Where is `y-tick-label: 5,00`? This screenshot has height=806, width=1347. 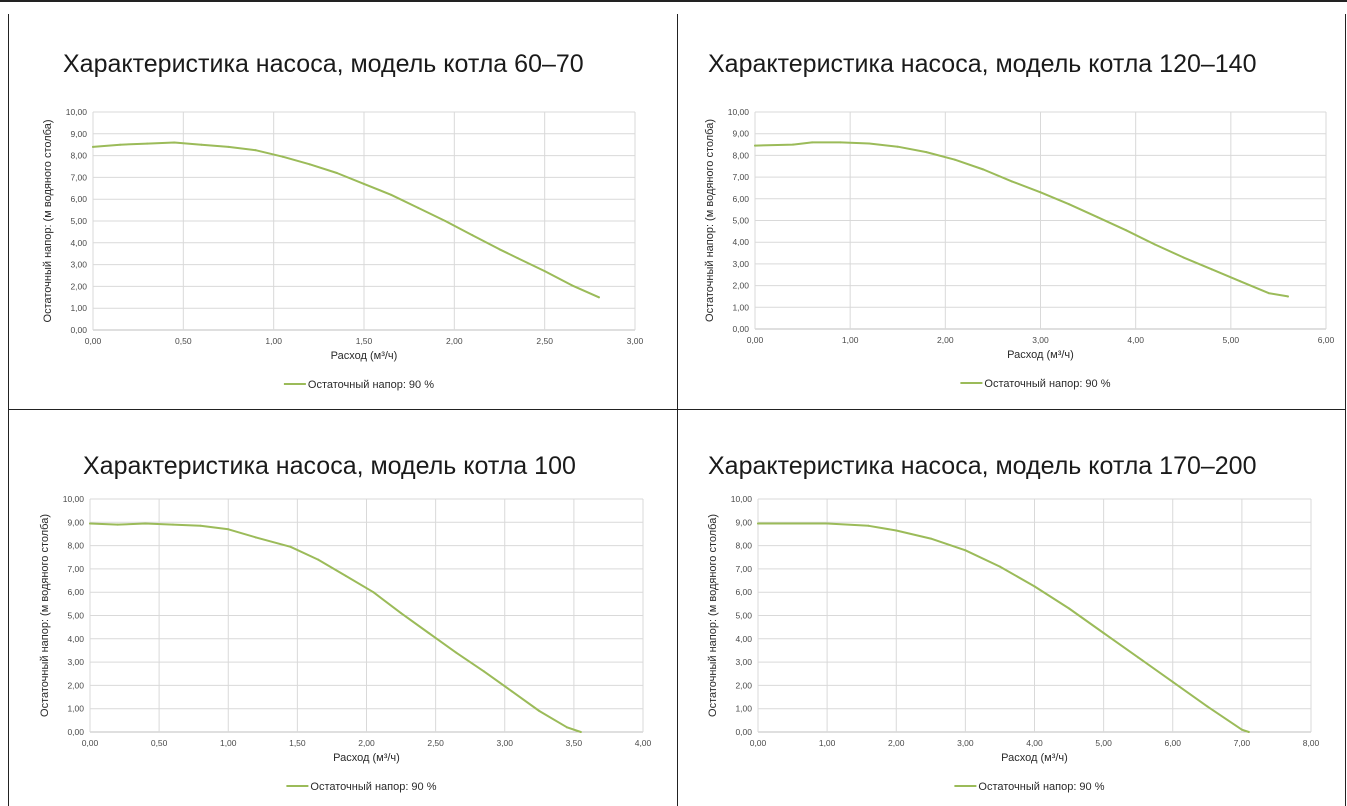 y-tick-label: 5,00 is located at coordinates (740, 221).